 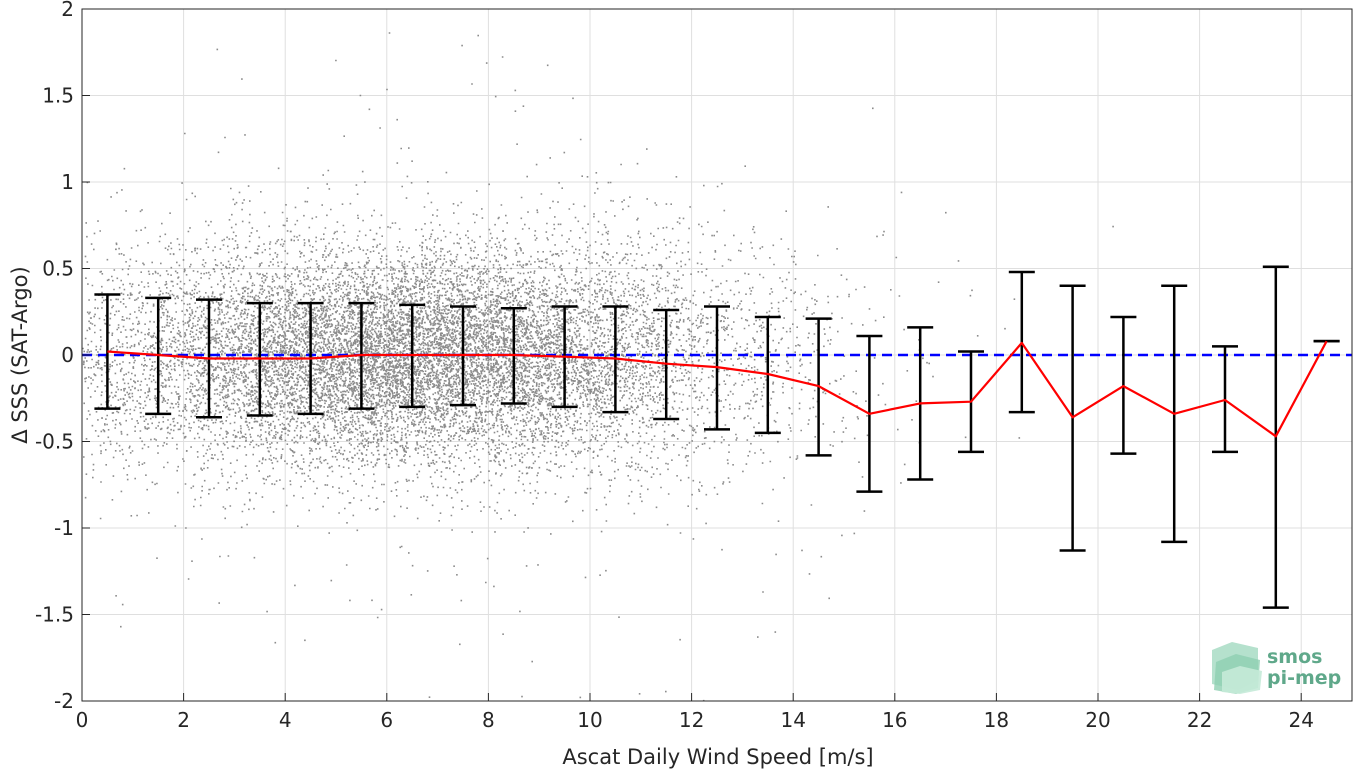 What do you see at coordinates (1097, 720) in the screenshot?
I see `x-tick-label: 20` at bounding box center [1097, 720].